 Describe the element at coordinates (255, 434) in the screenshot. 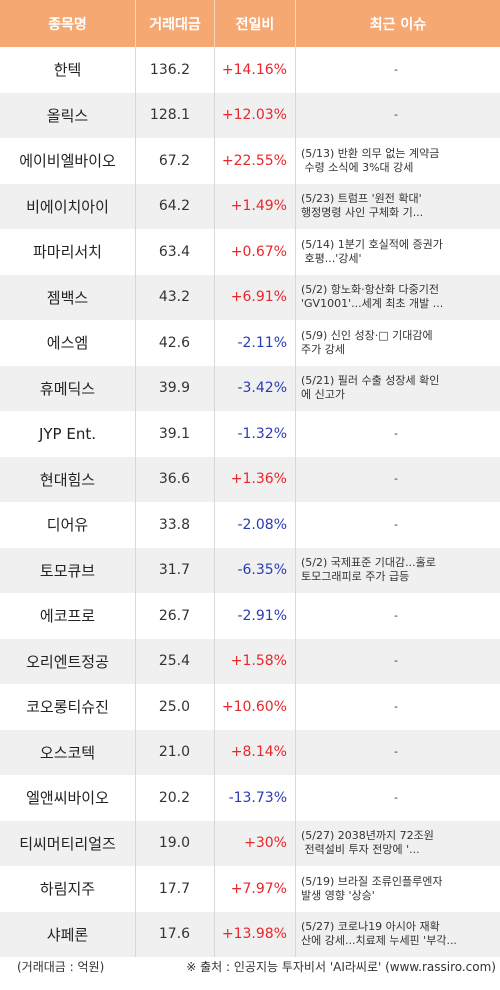

I see `price-change: -1.32%` at that location.